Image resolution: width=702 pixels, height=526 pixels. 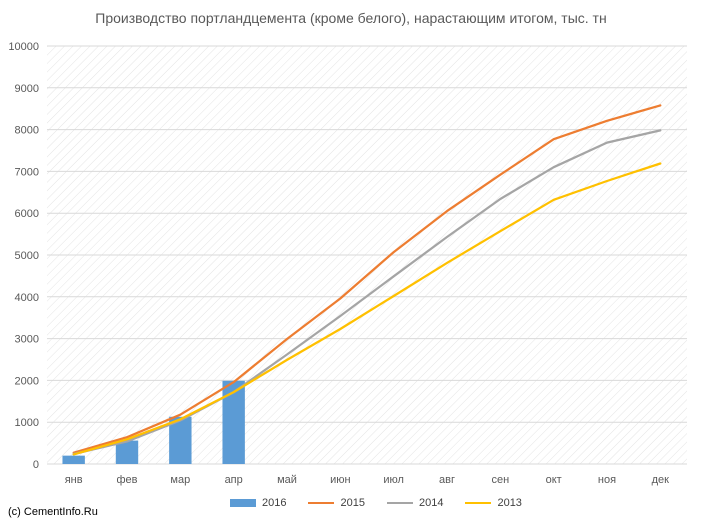 I want to click on x-tick-label: фев, so click(x=126, y=480).